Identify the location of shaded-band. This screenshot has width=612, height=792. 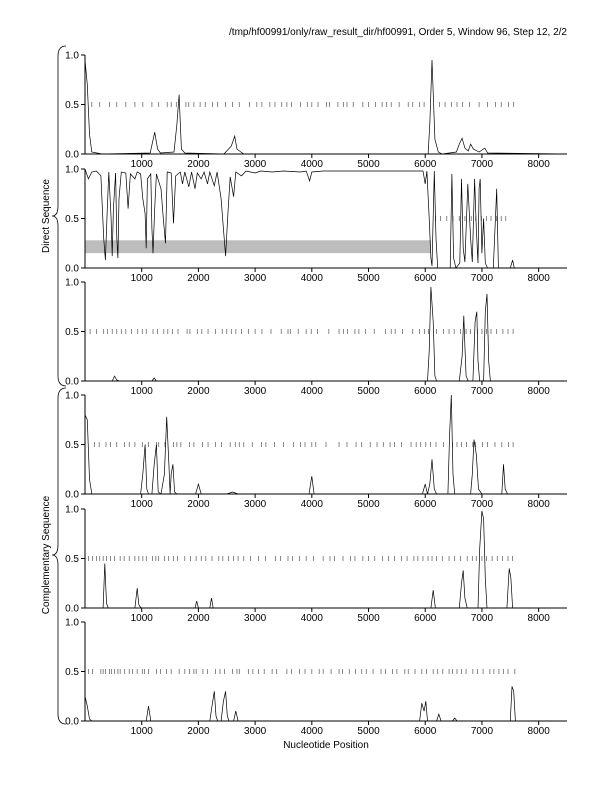
(258, 247).